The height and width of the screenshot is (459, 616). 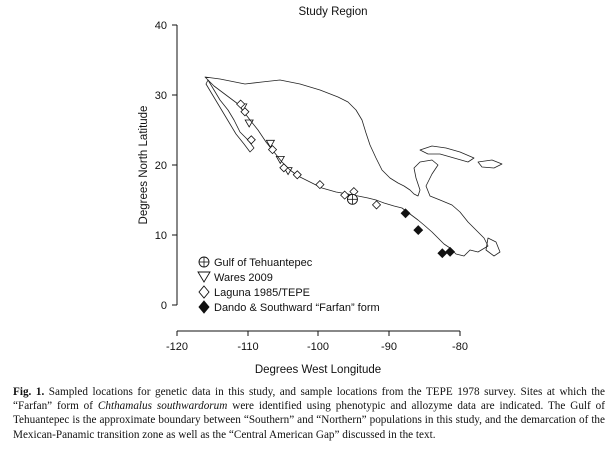 I want to click on y-axis-title: Degrees North Latitude, so click(x=144, y=165).